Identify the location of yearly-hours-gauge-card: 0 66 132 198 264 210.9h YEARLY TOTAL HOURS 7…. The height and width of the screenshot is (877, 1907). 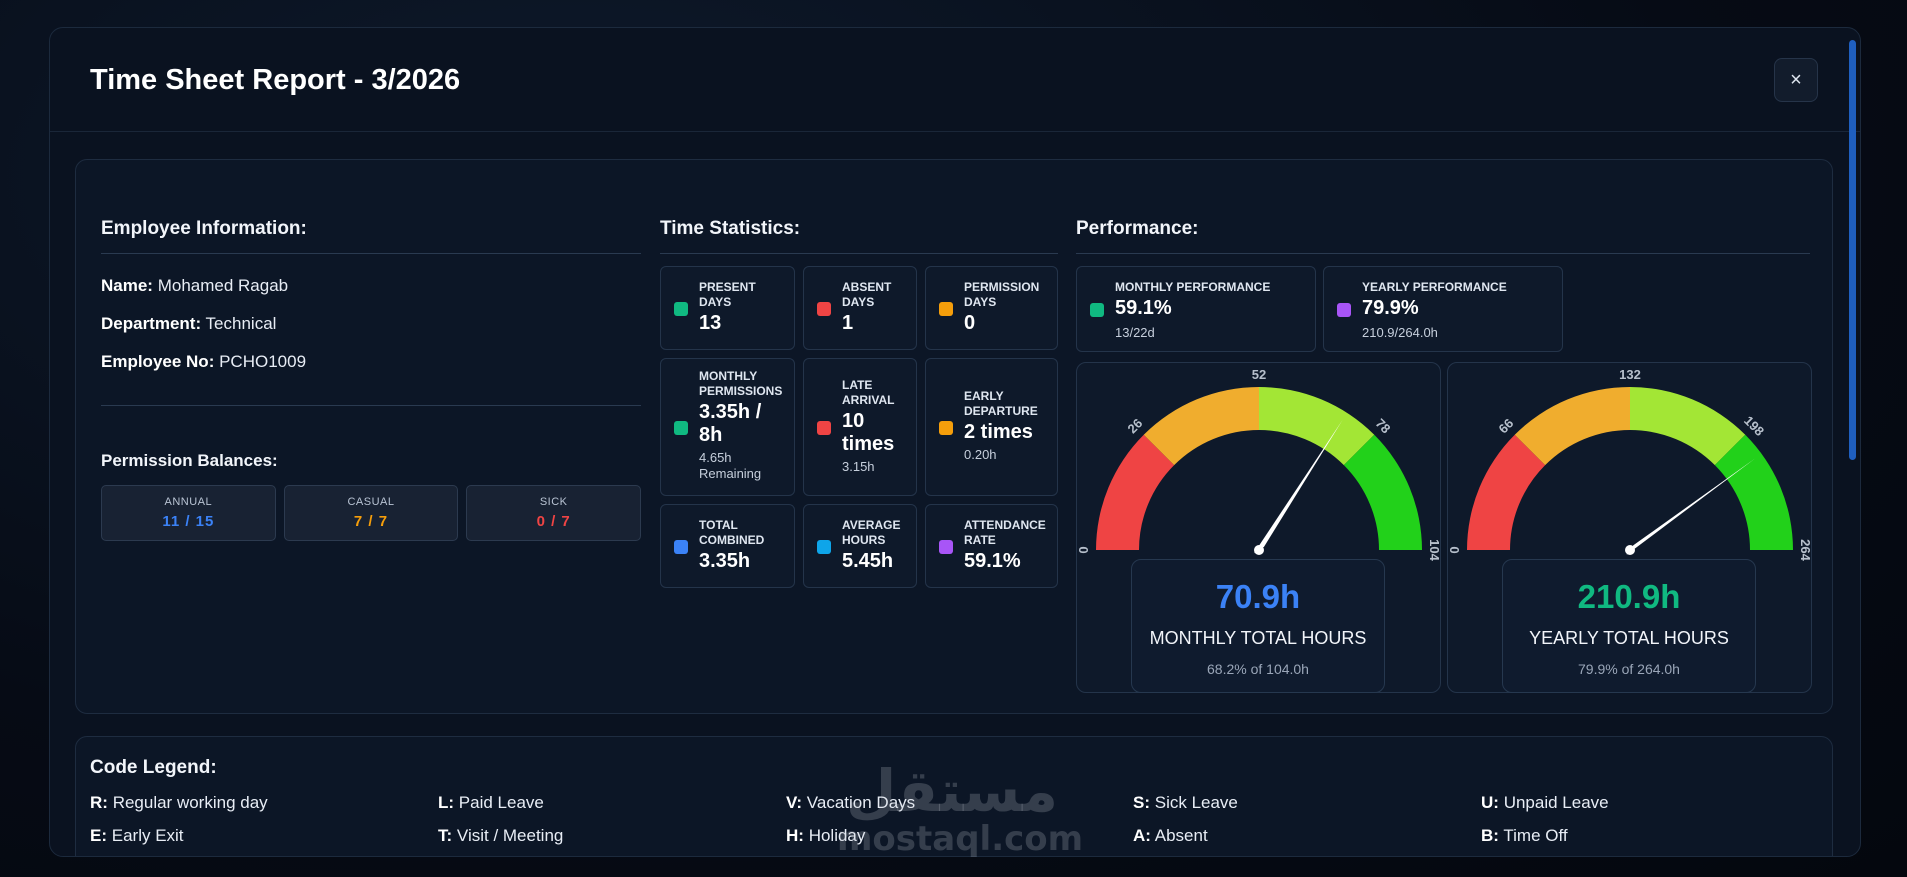
(1630, 527).